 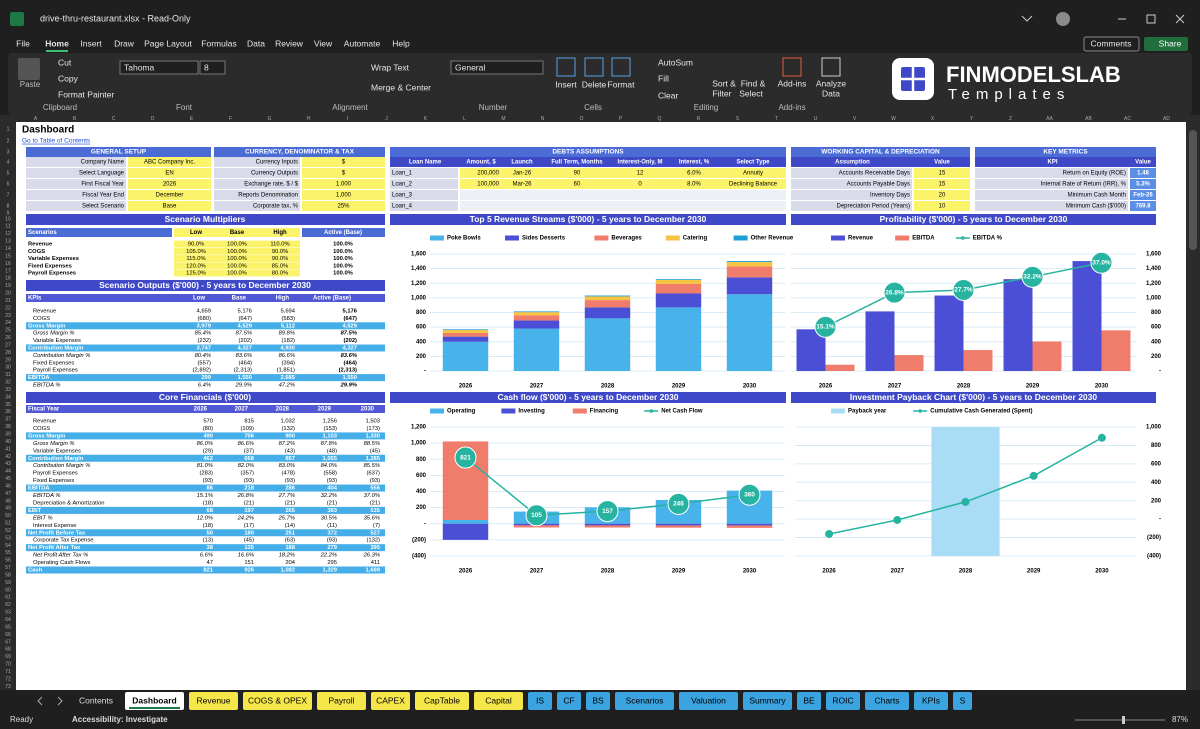 What do you see at coordinates (1027, 18) in the screenshot?
I see `search-icon` at bounding box center [1027, 18].